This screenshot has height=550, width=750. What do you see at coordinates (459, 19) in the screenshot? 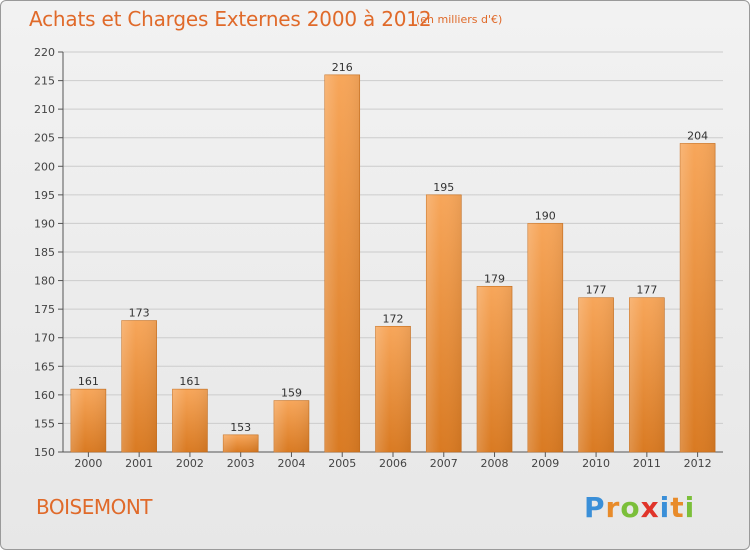
I see `chart-subtitle: (en milliers d'€)` at bounding box center [459, 19].